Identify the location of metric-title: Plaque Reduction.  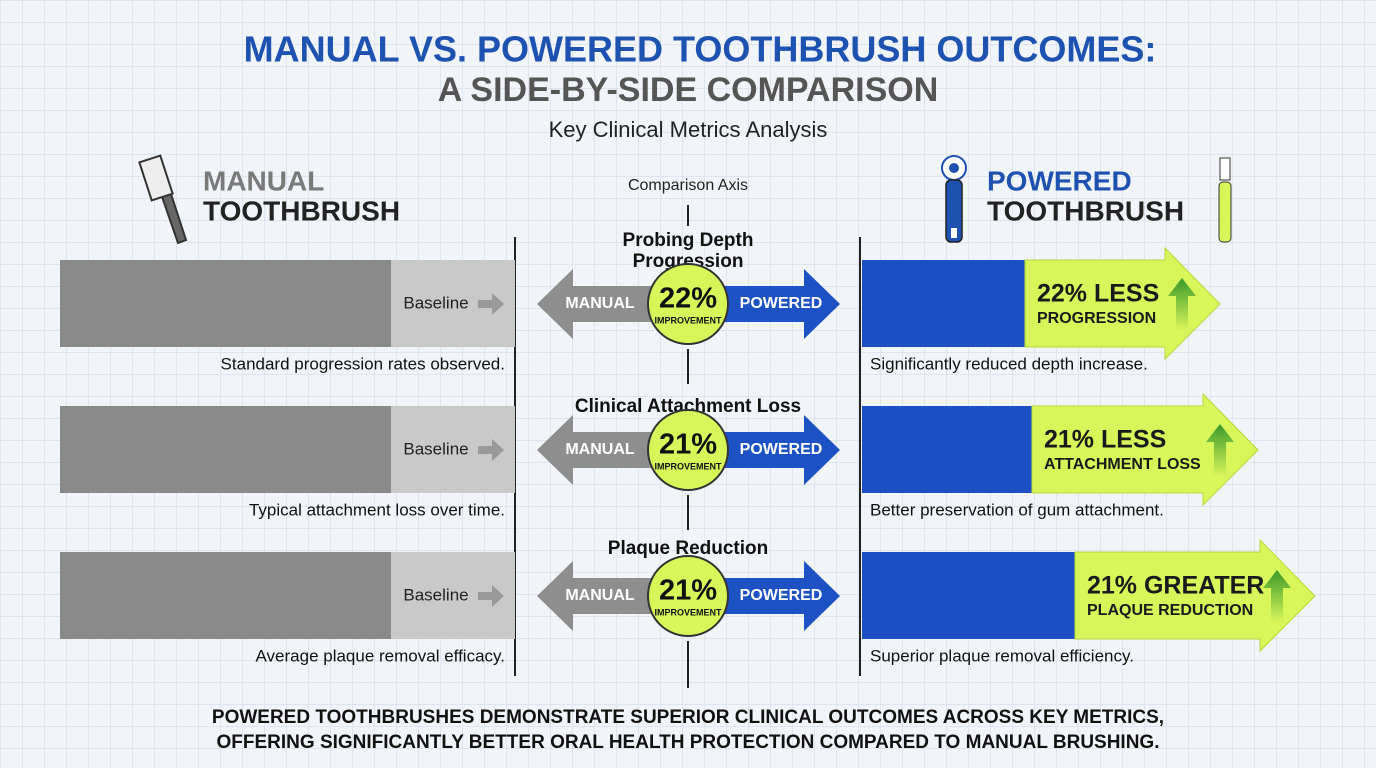
(688, 548).